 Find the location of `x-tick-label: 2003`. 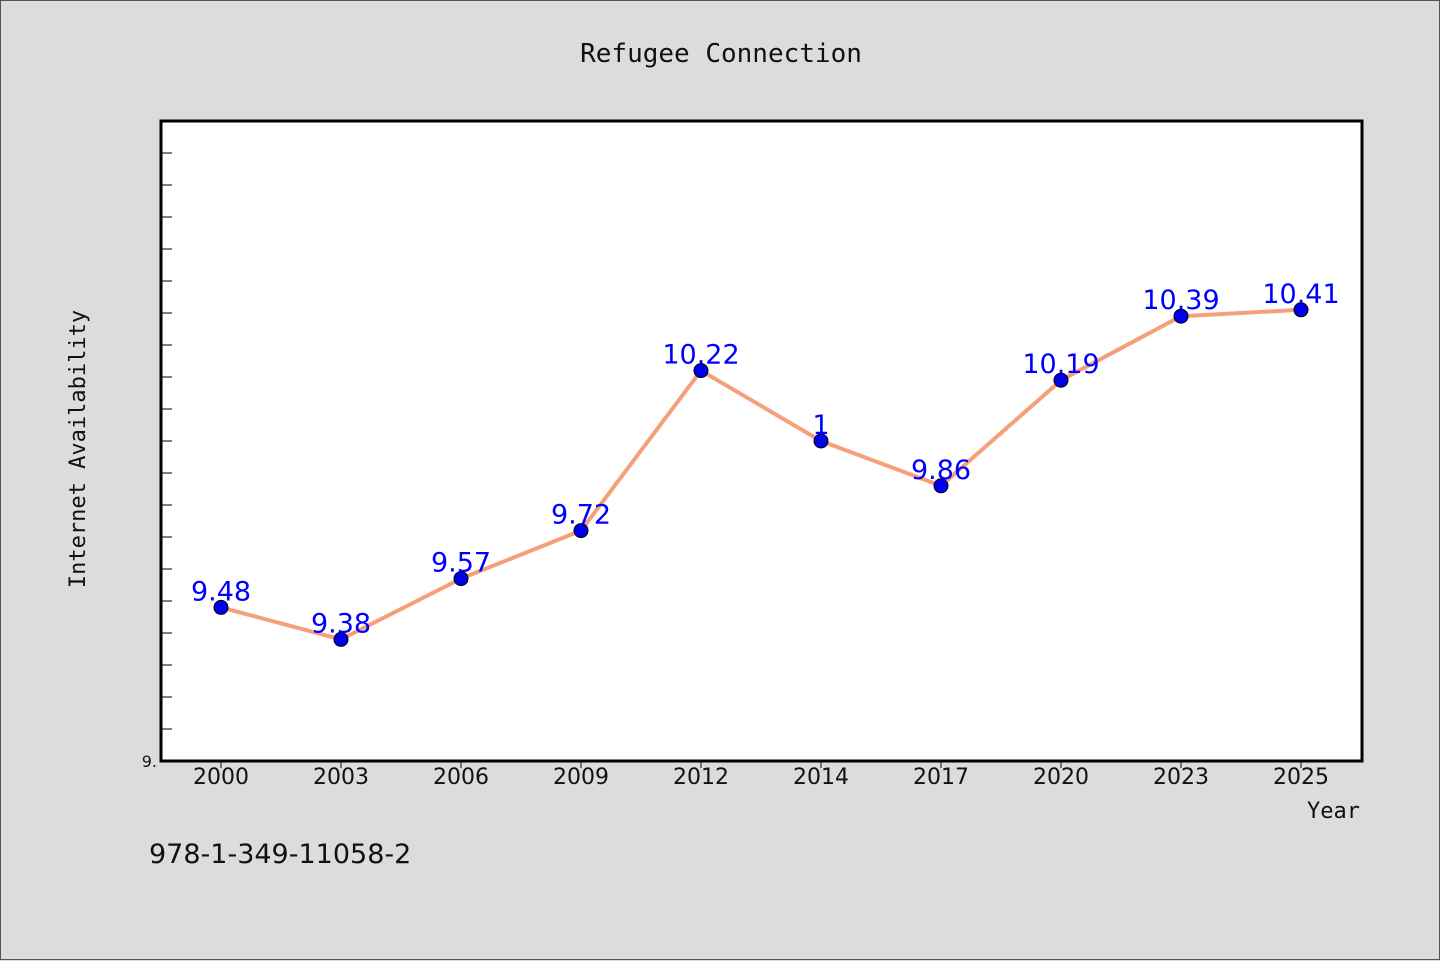

x-tick-label: 2003 is located at coordinates (341, 777).